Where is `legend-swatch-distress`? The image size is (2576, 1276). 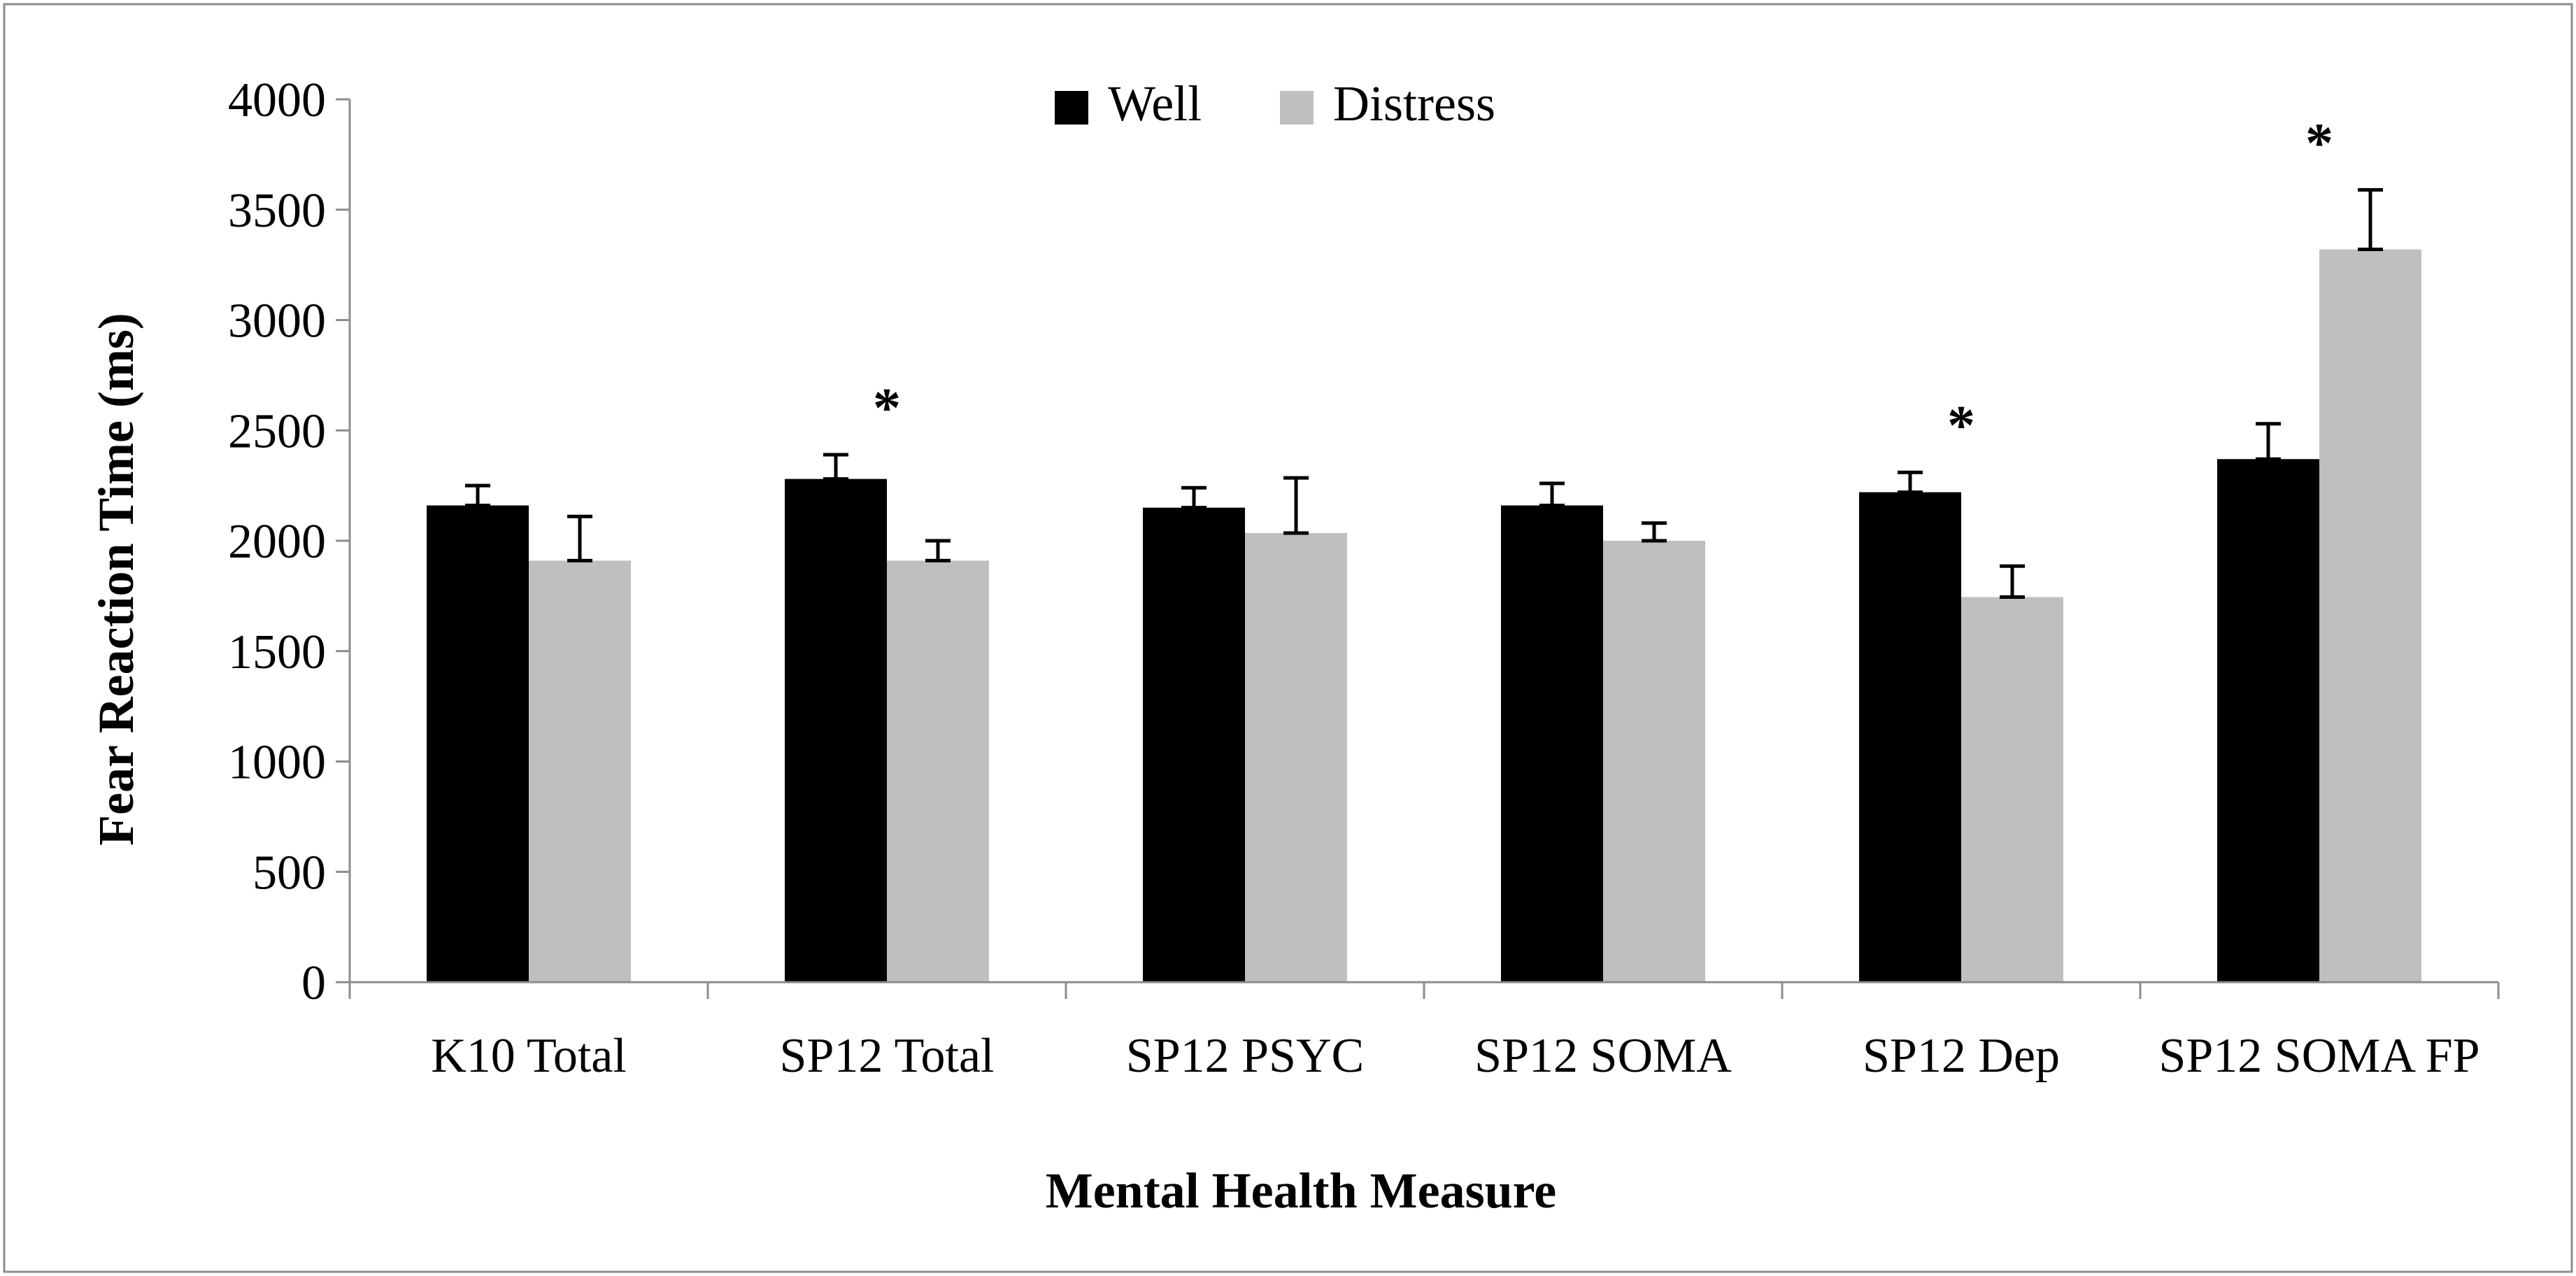
legend-swatch-distress is located at coordinates (1297, 108).